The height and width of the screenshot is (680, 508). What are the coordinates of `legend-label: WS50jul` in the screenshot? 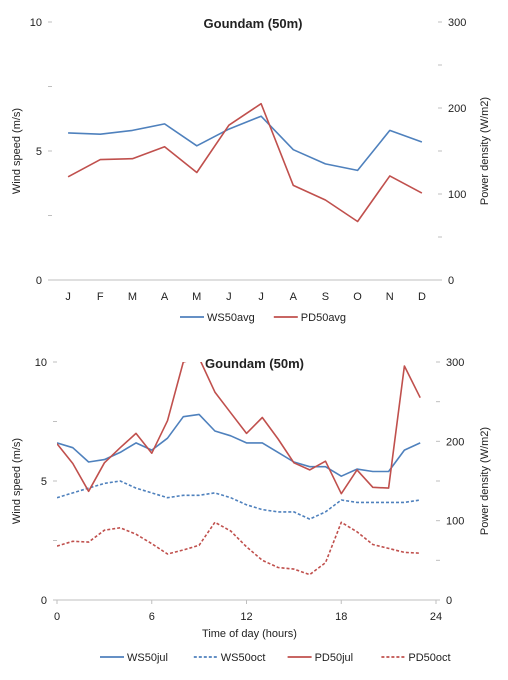 It's located at (147, 658).